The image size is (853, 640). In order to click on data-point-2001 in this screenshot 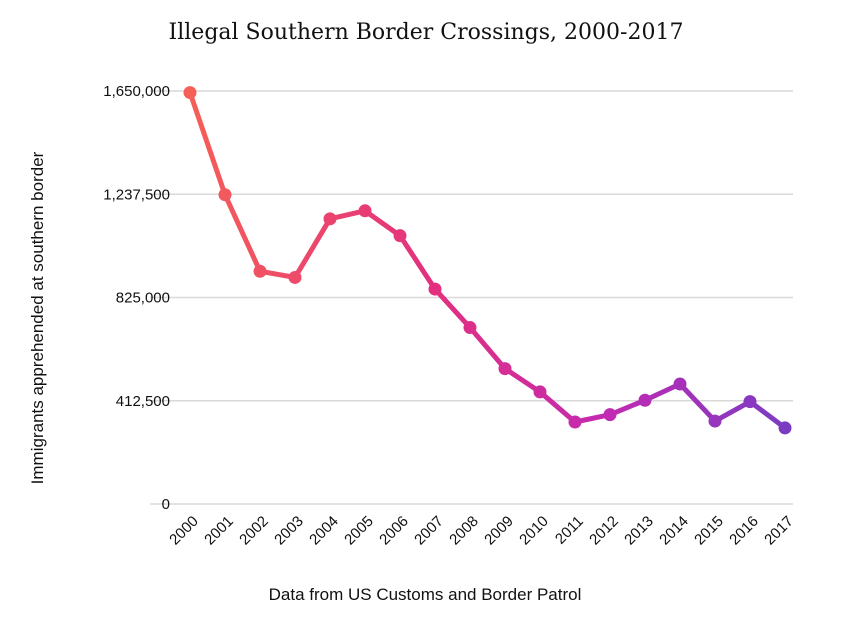, I will do `click(225, 195)`.